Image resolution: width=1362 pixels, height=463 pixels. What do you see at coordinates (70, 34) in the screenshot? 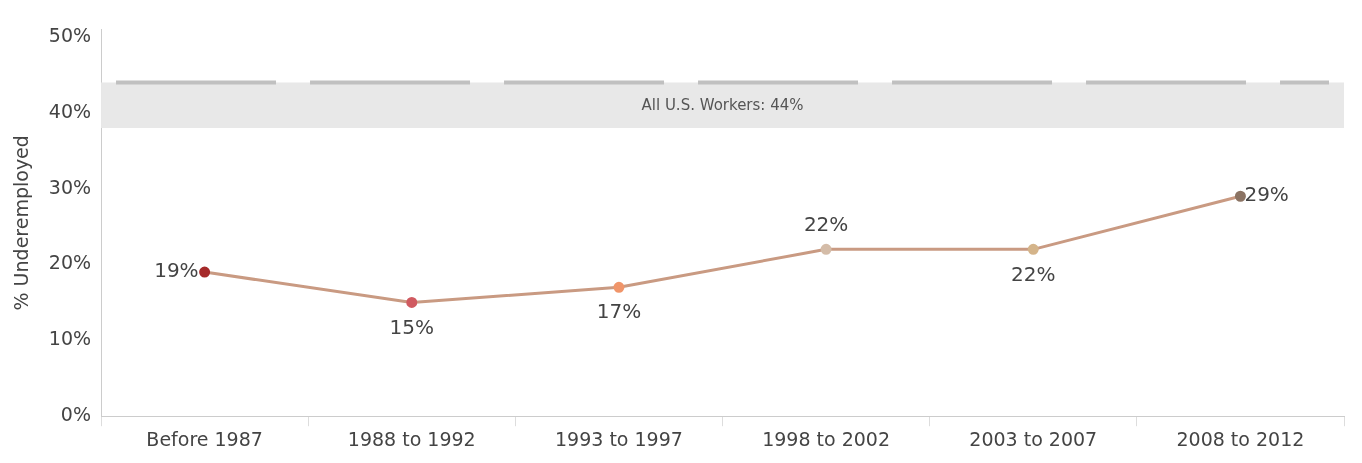
I see `y-tick-label: 50%` at bounding box center [70, 34].